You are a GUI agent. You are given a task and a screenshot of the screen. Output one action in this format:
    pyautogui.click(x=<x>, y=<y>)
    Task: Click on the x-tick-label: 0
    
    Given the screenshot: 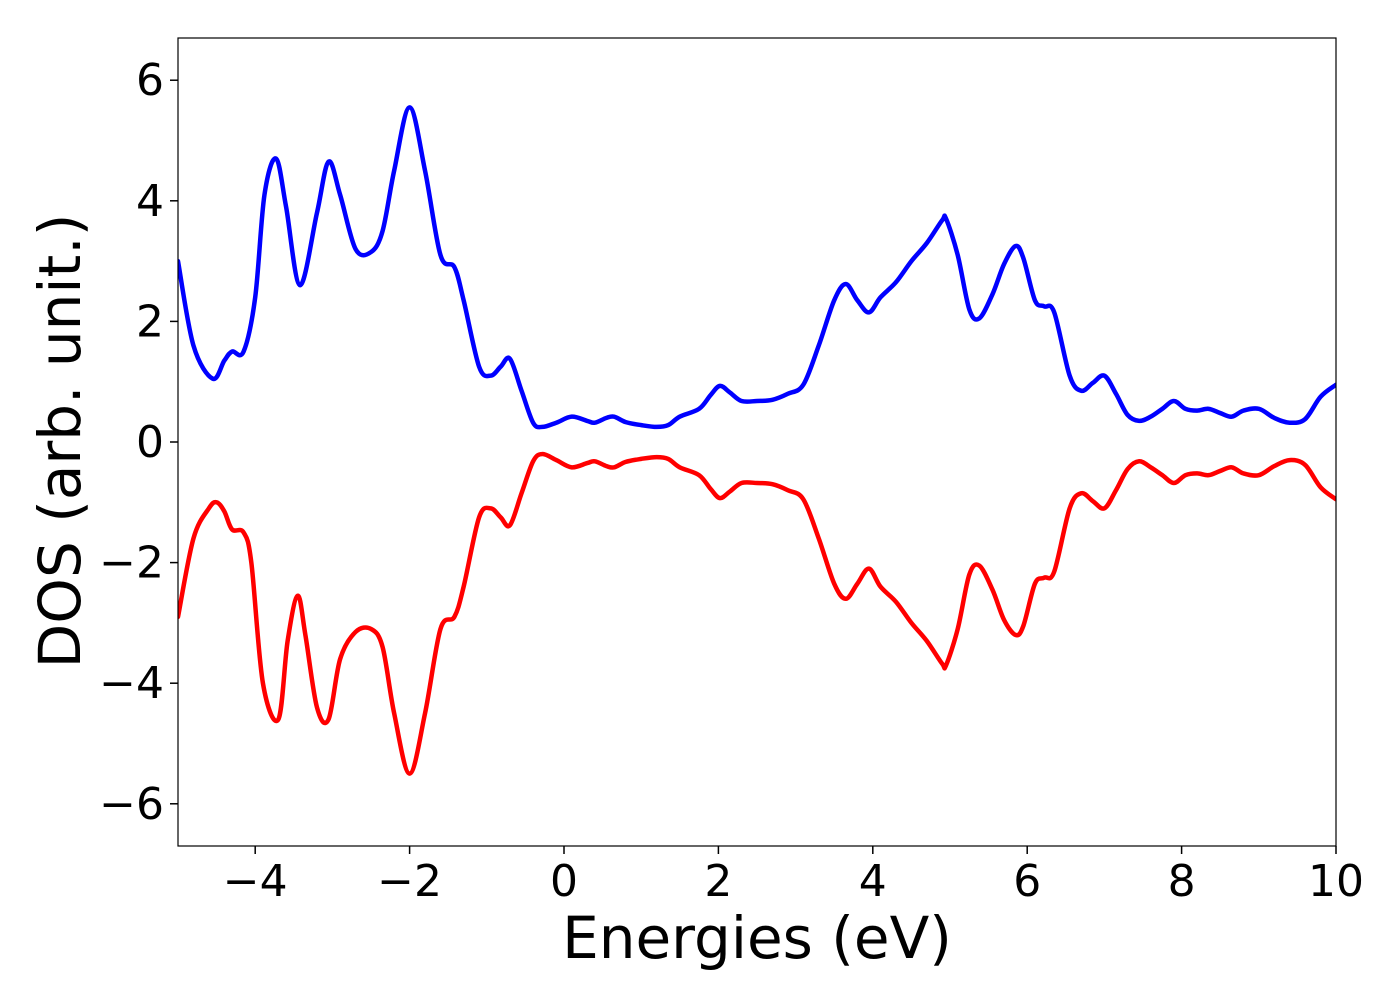 What is the action you would take?
    pyautogui.click(x=564, y=881)
    